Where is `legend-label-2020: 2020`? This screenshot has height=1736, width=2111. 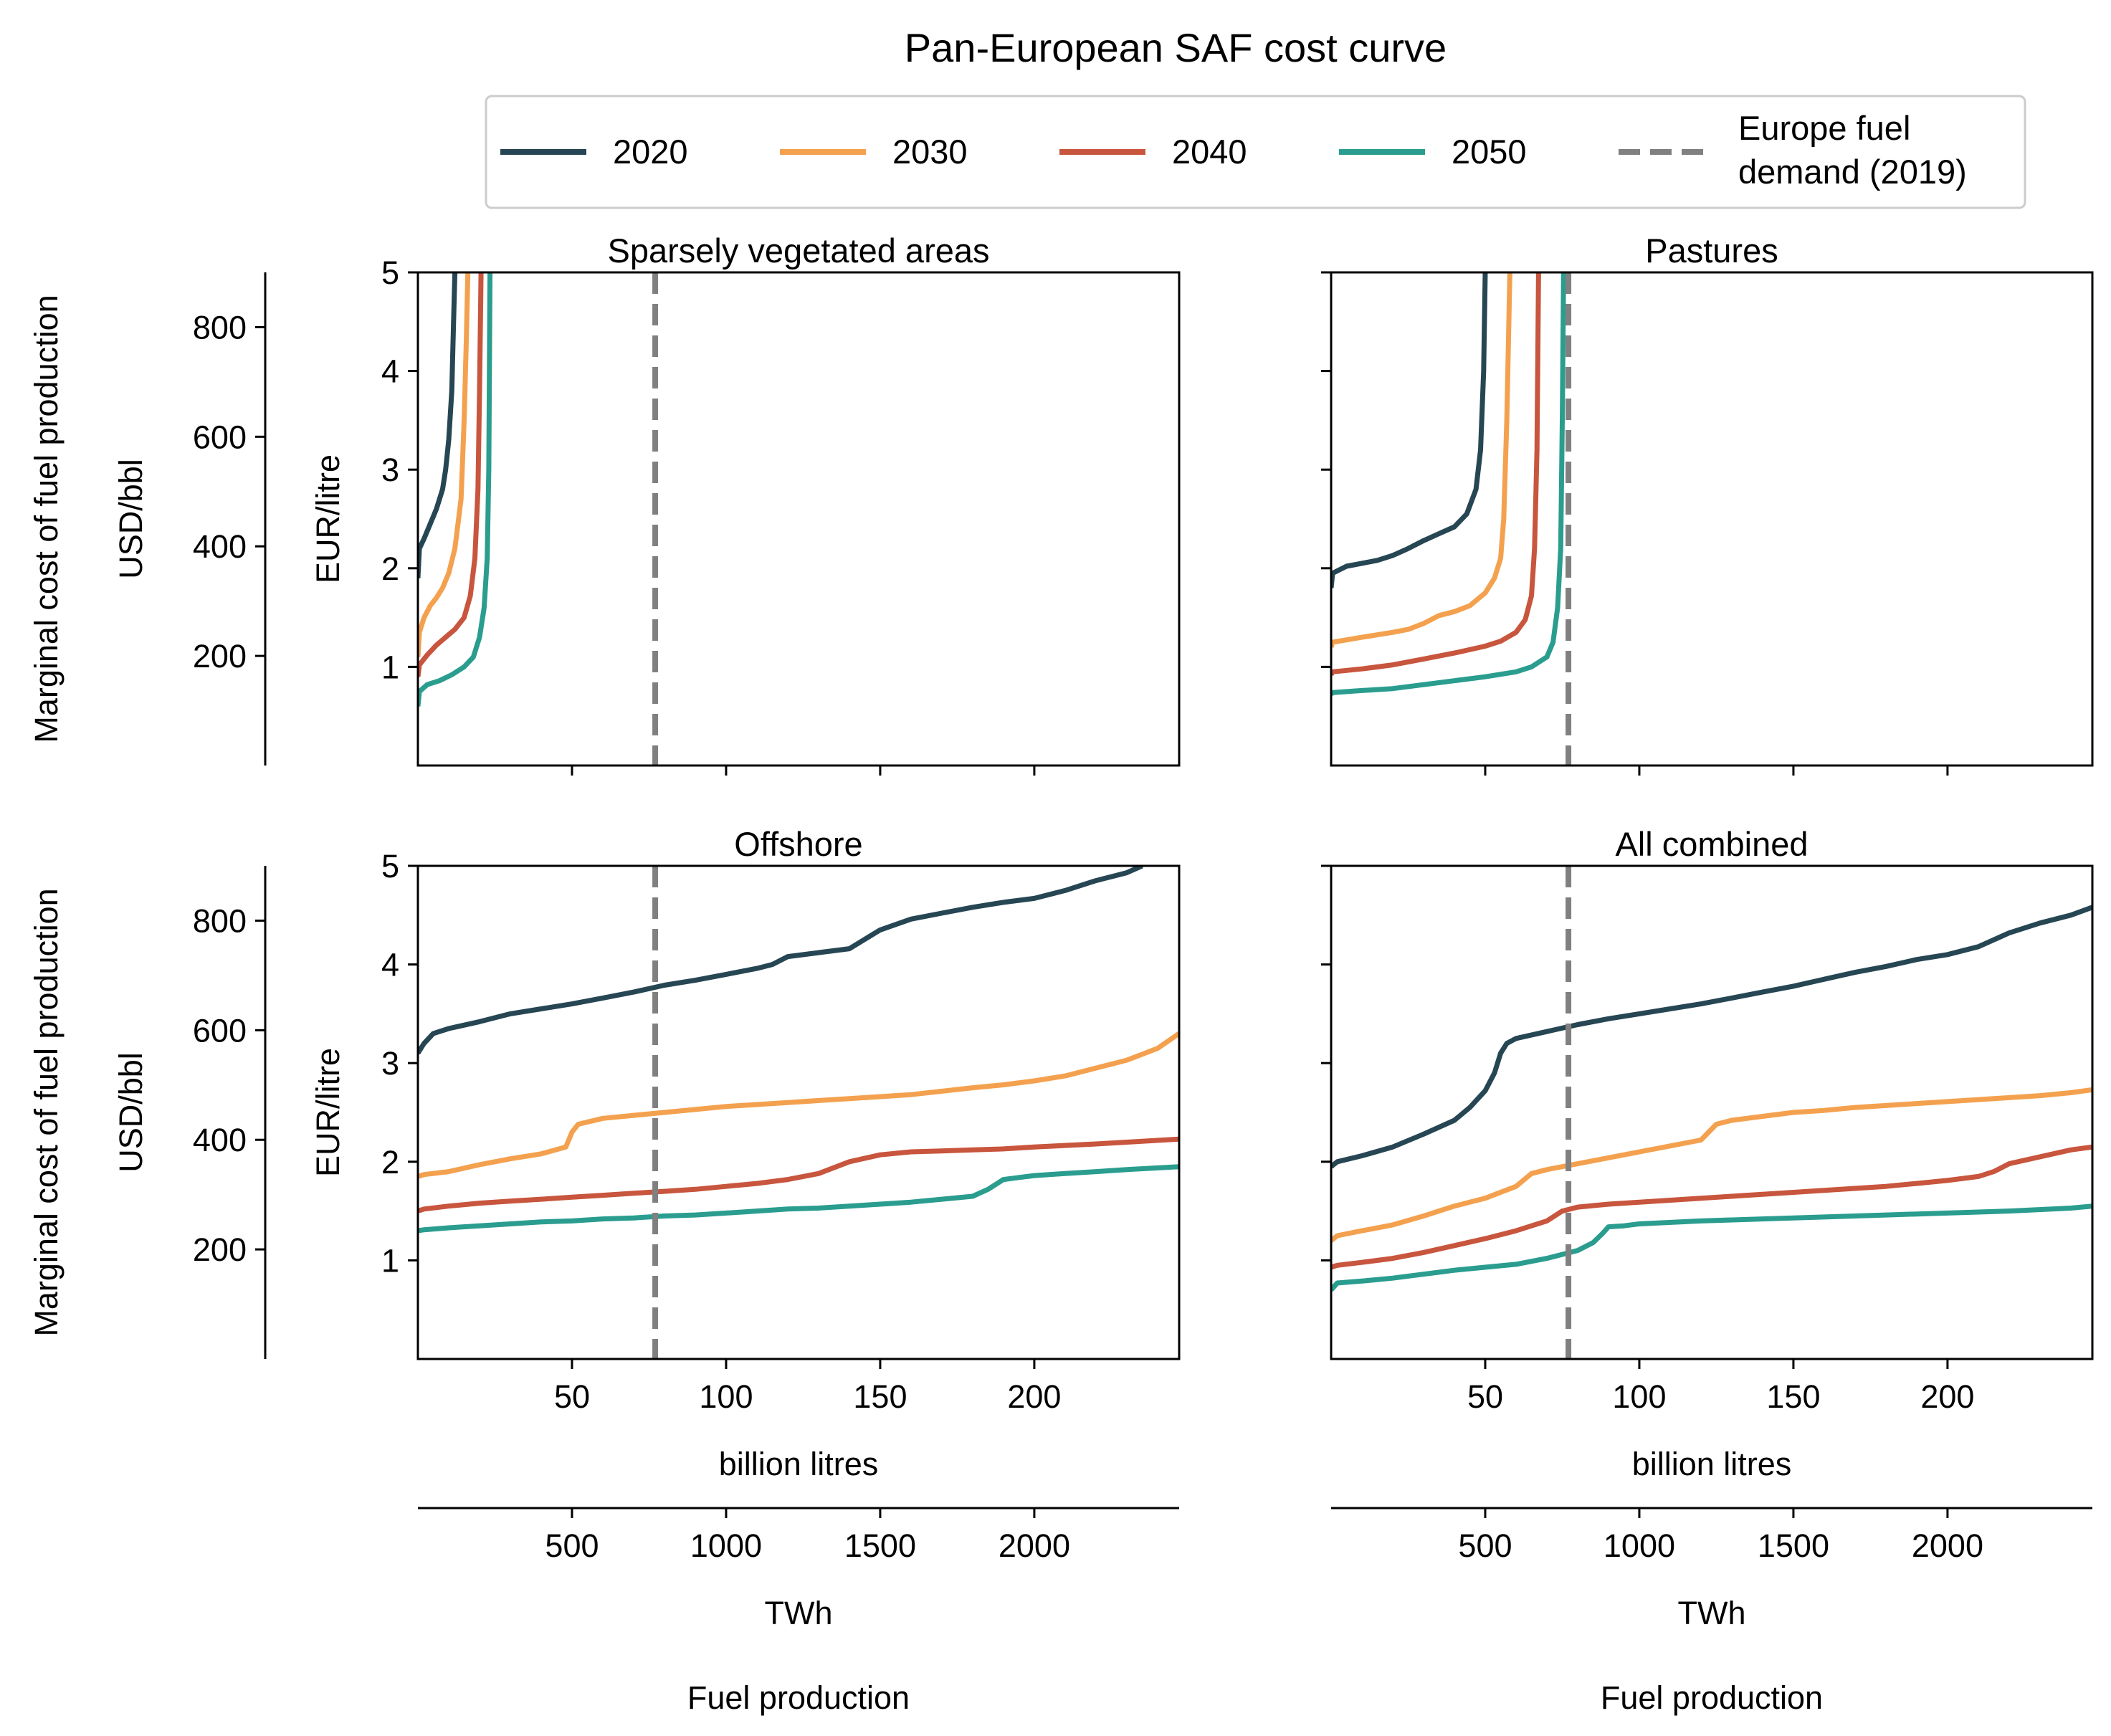 legend-label-2020: 2020 is located at coordinates (650, 152).